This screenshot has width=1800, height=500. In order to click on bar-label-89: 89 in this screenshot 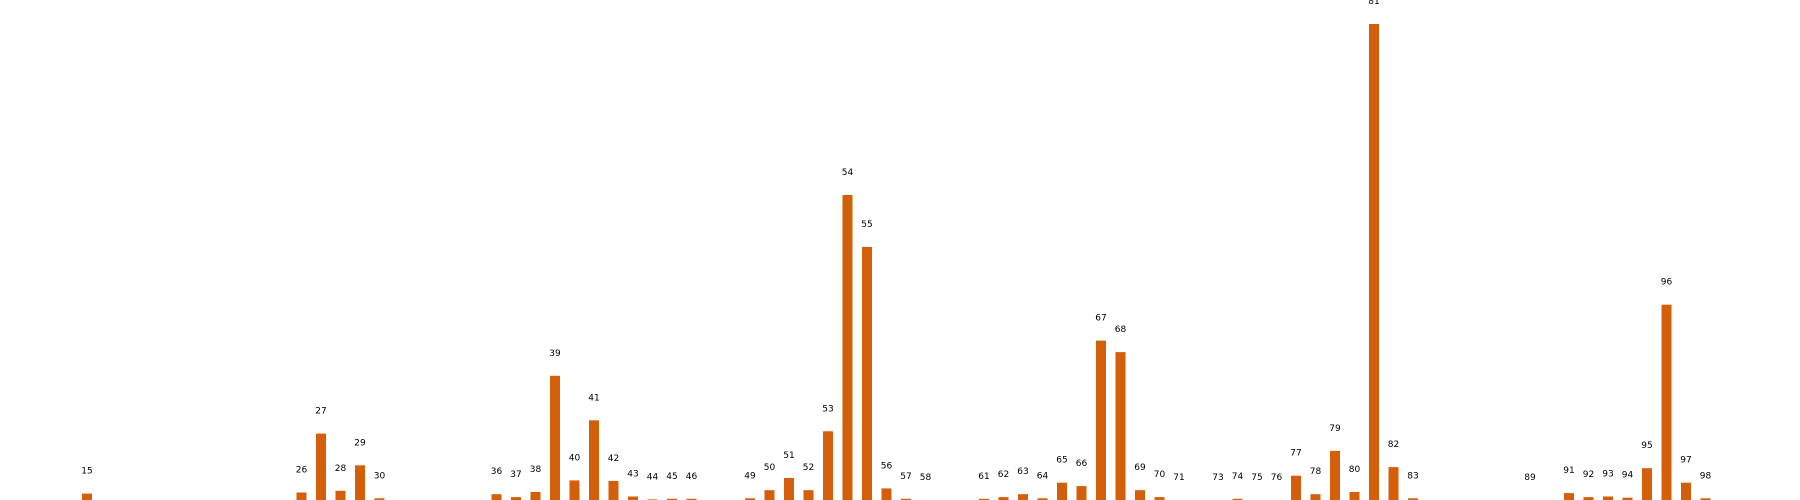, I will do `click(1530, 478)`.